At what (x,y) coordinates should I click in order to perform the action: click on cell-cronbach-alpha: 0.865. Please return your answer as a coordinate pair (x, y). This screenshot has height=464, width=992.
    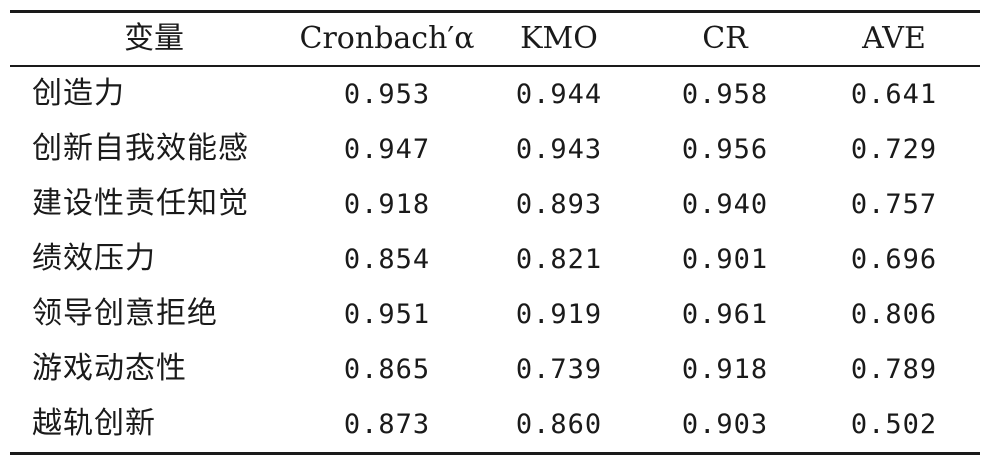
    Looking at the image, I should click on (387, 369).